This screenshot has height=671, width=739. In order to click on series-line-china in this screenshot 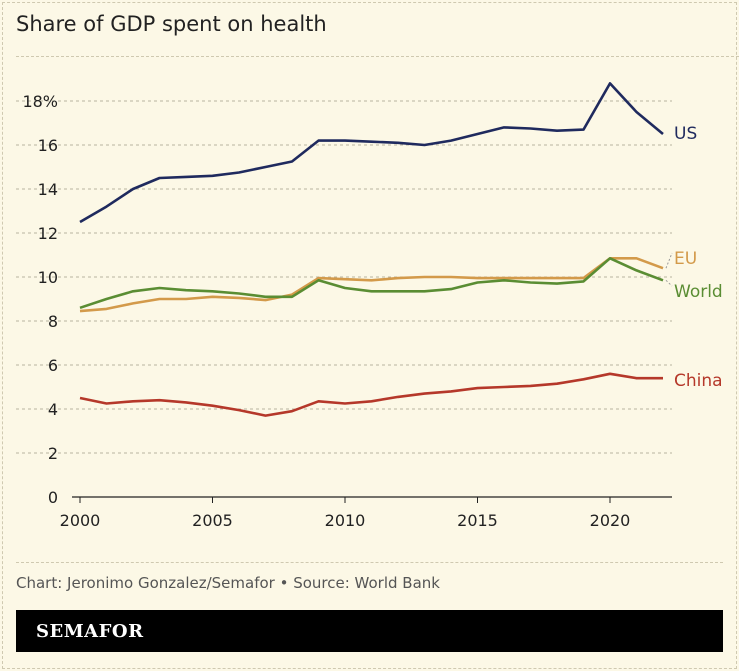, I will do `click(371, 394)`.